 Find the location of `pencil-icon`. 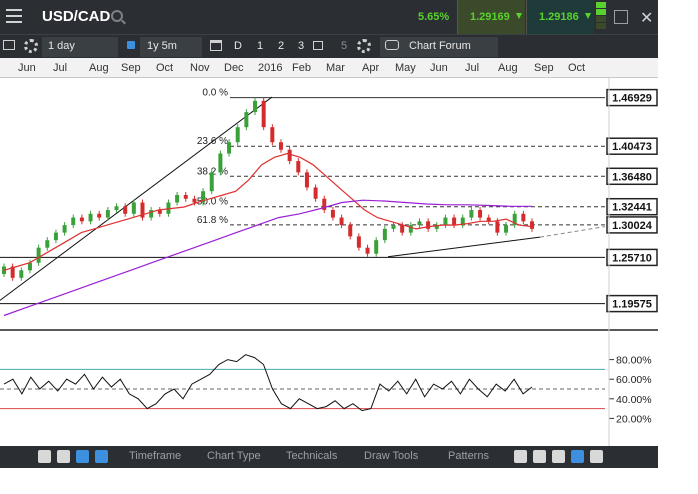

pencil-icon is located at coordinates (82, 456).